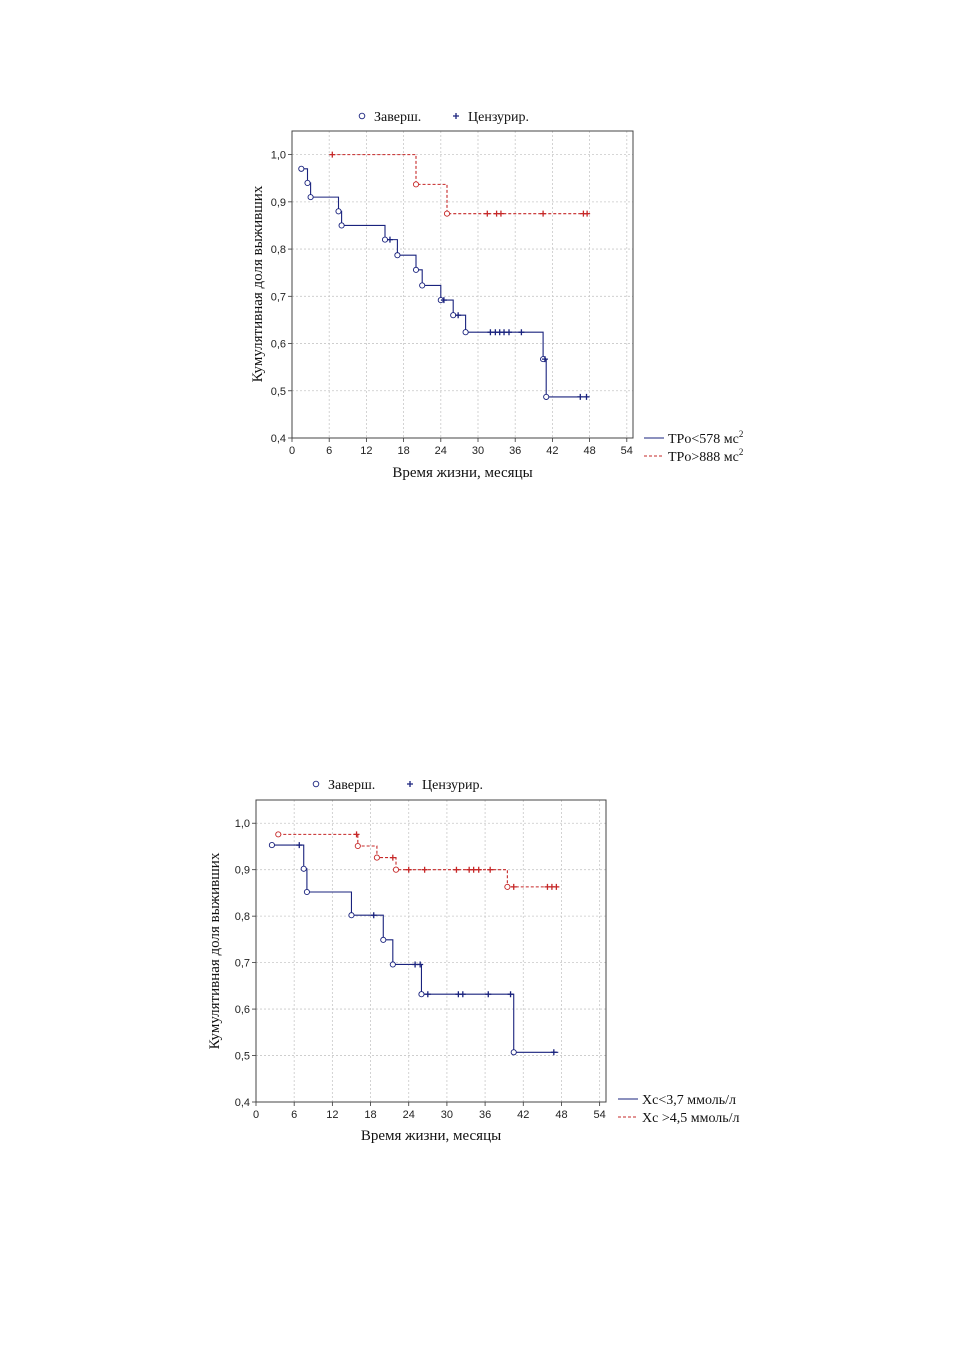 The width and height of the screenshot is (954, 1350). Describe the element at coordinates (332, 1115) in the screenshot. I see `x-tick-label: 12` at that location.